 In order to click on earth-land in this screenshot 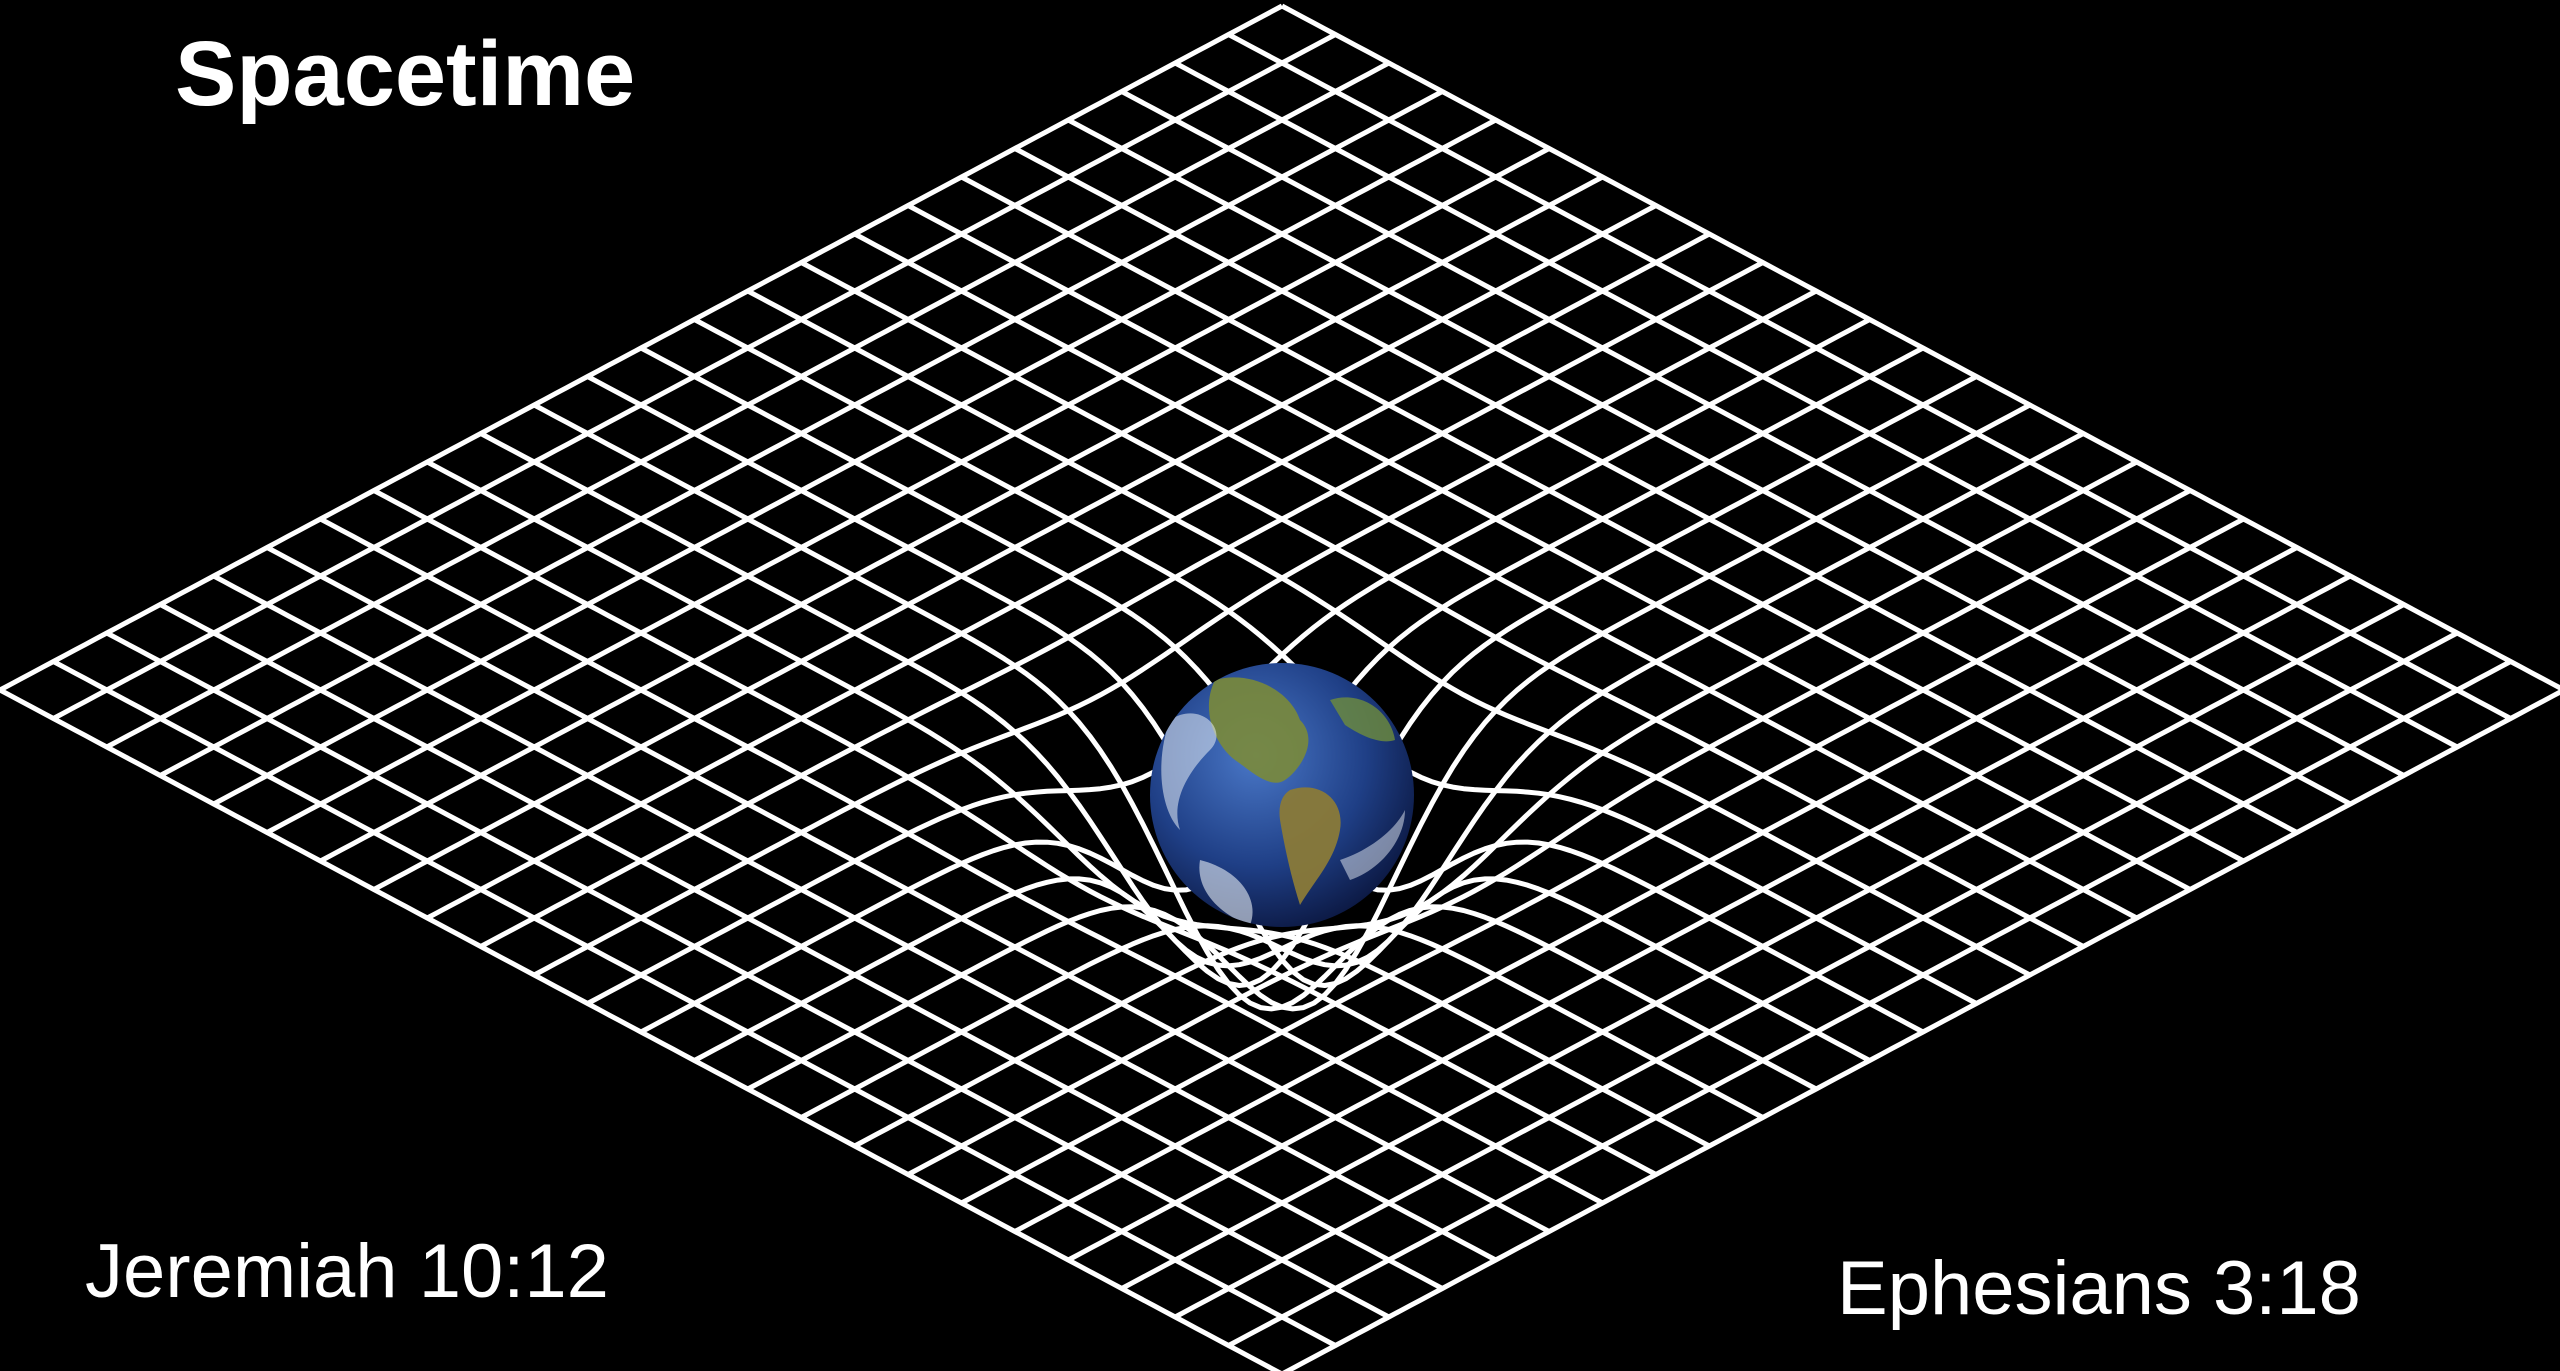, I will do `click(1283, 801)`.